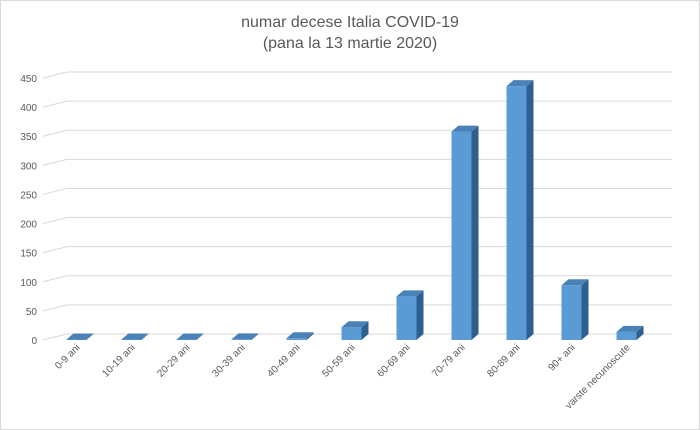 This screenshot has height=430, width=700. I want to click on x-tick-label: 50-59 ani, so click(338, 360).